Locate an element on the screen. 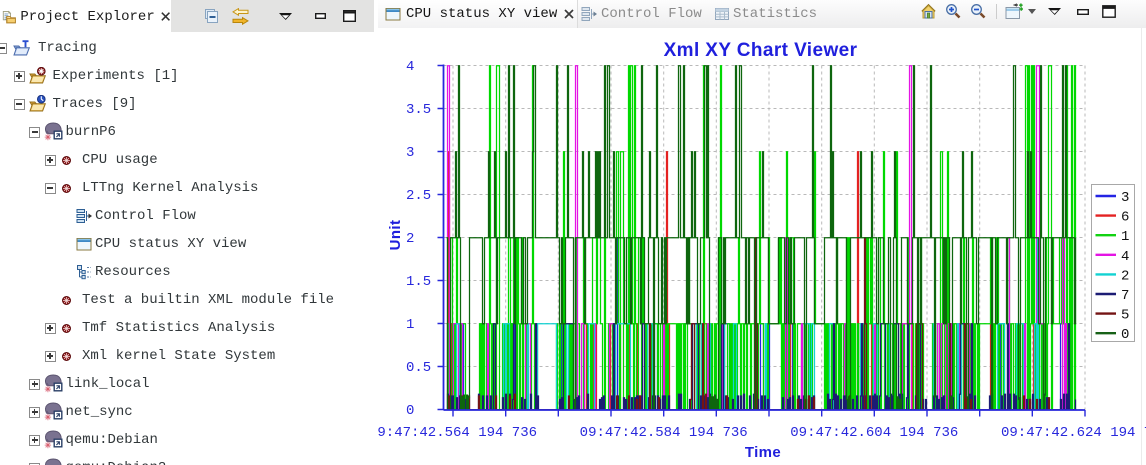  svg-text: 09:47:42.604 194 736 is located at coordinates (874, 433).